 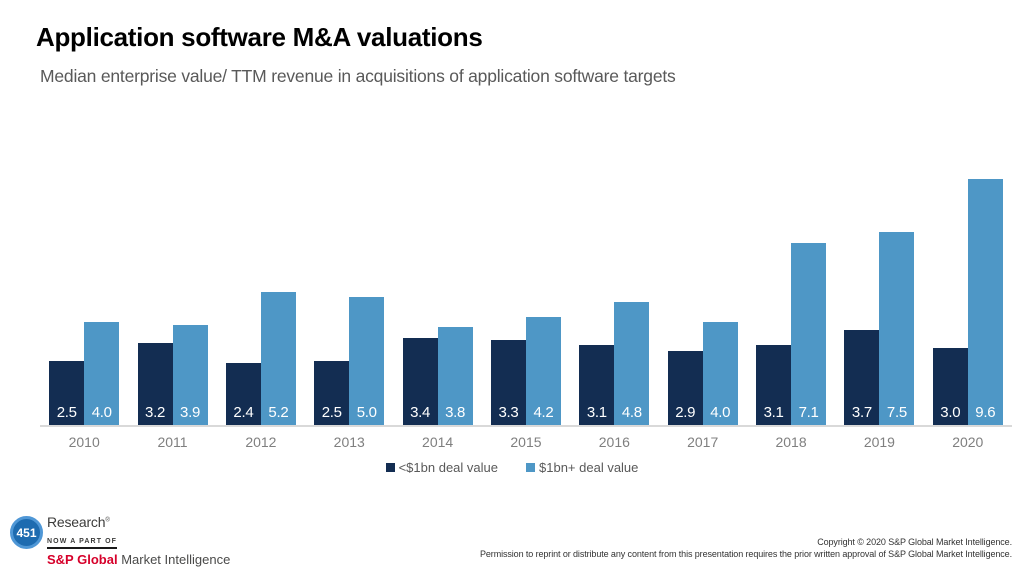 I want to click on sp-global-wordmark: S&P Global, so click(x=82, y=559).